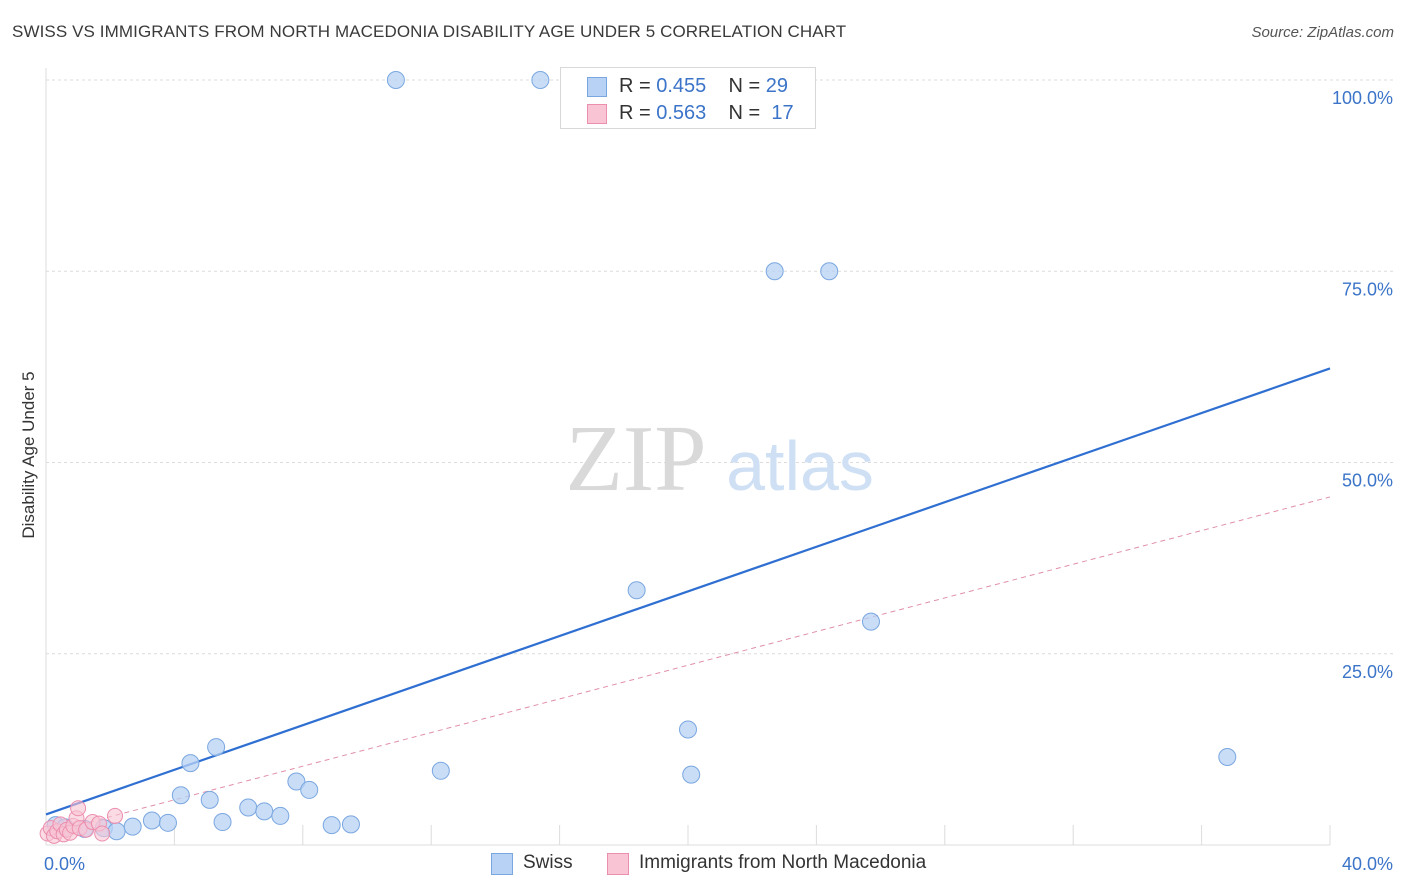  What do you see at coordinates (688, 98) in the screenshot?
I see `correlation-legend: R = 0.455 N = 29 R = 0.563 N = 17` at bounding box center [688, 98].